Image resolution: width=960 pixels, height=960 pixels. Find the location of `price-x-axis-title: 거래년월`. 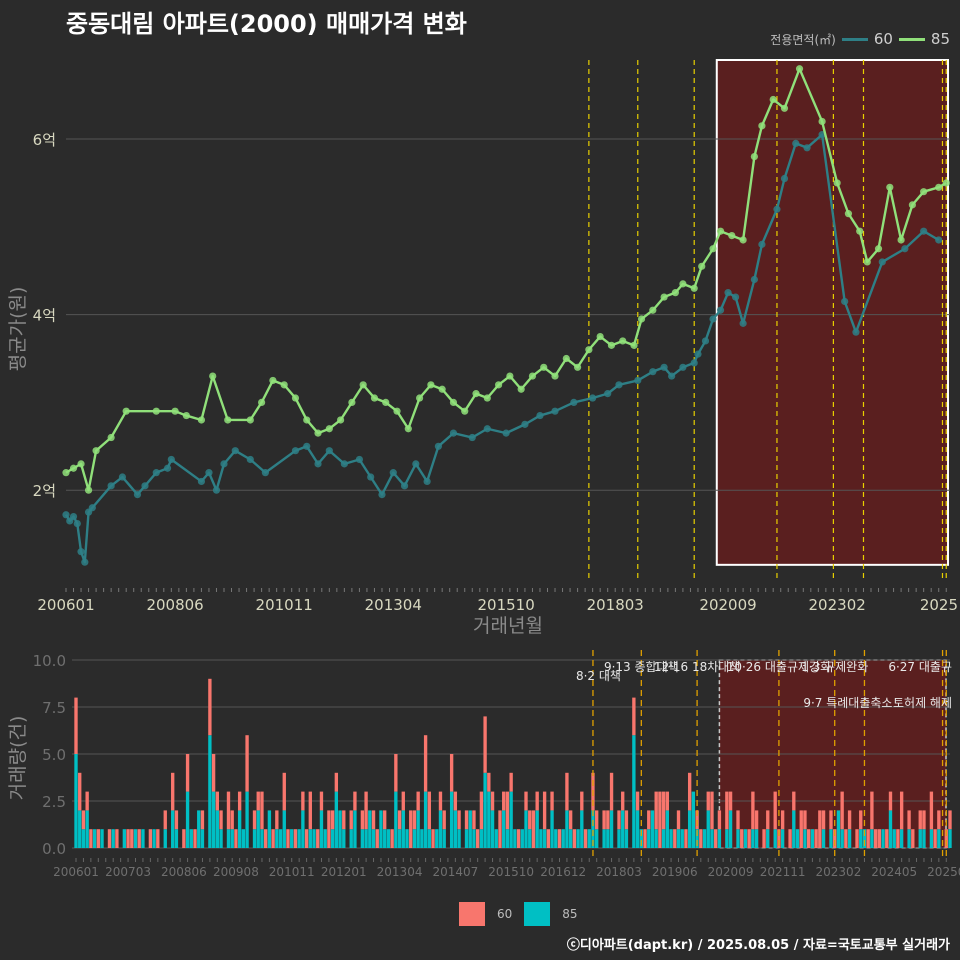

price-x-axis-title: 거래년월 is located at coordinates (508, 626).